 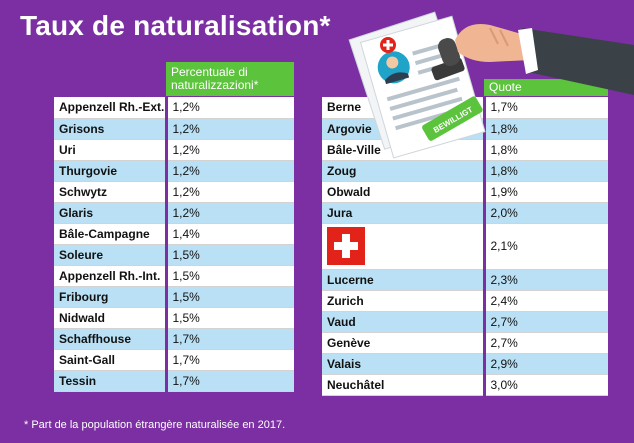 I want to click on right-column-header: Quote, so click(x=546, y=87).